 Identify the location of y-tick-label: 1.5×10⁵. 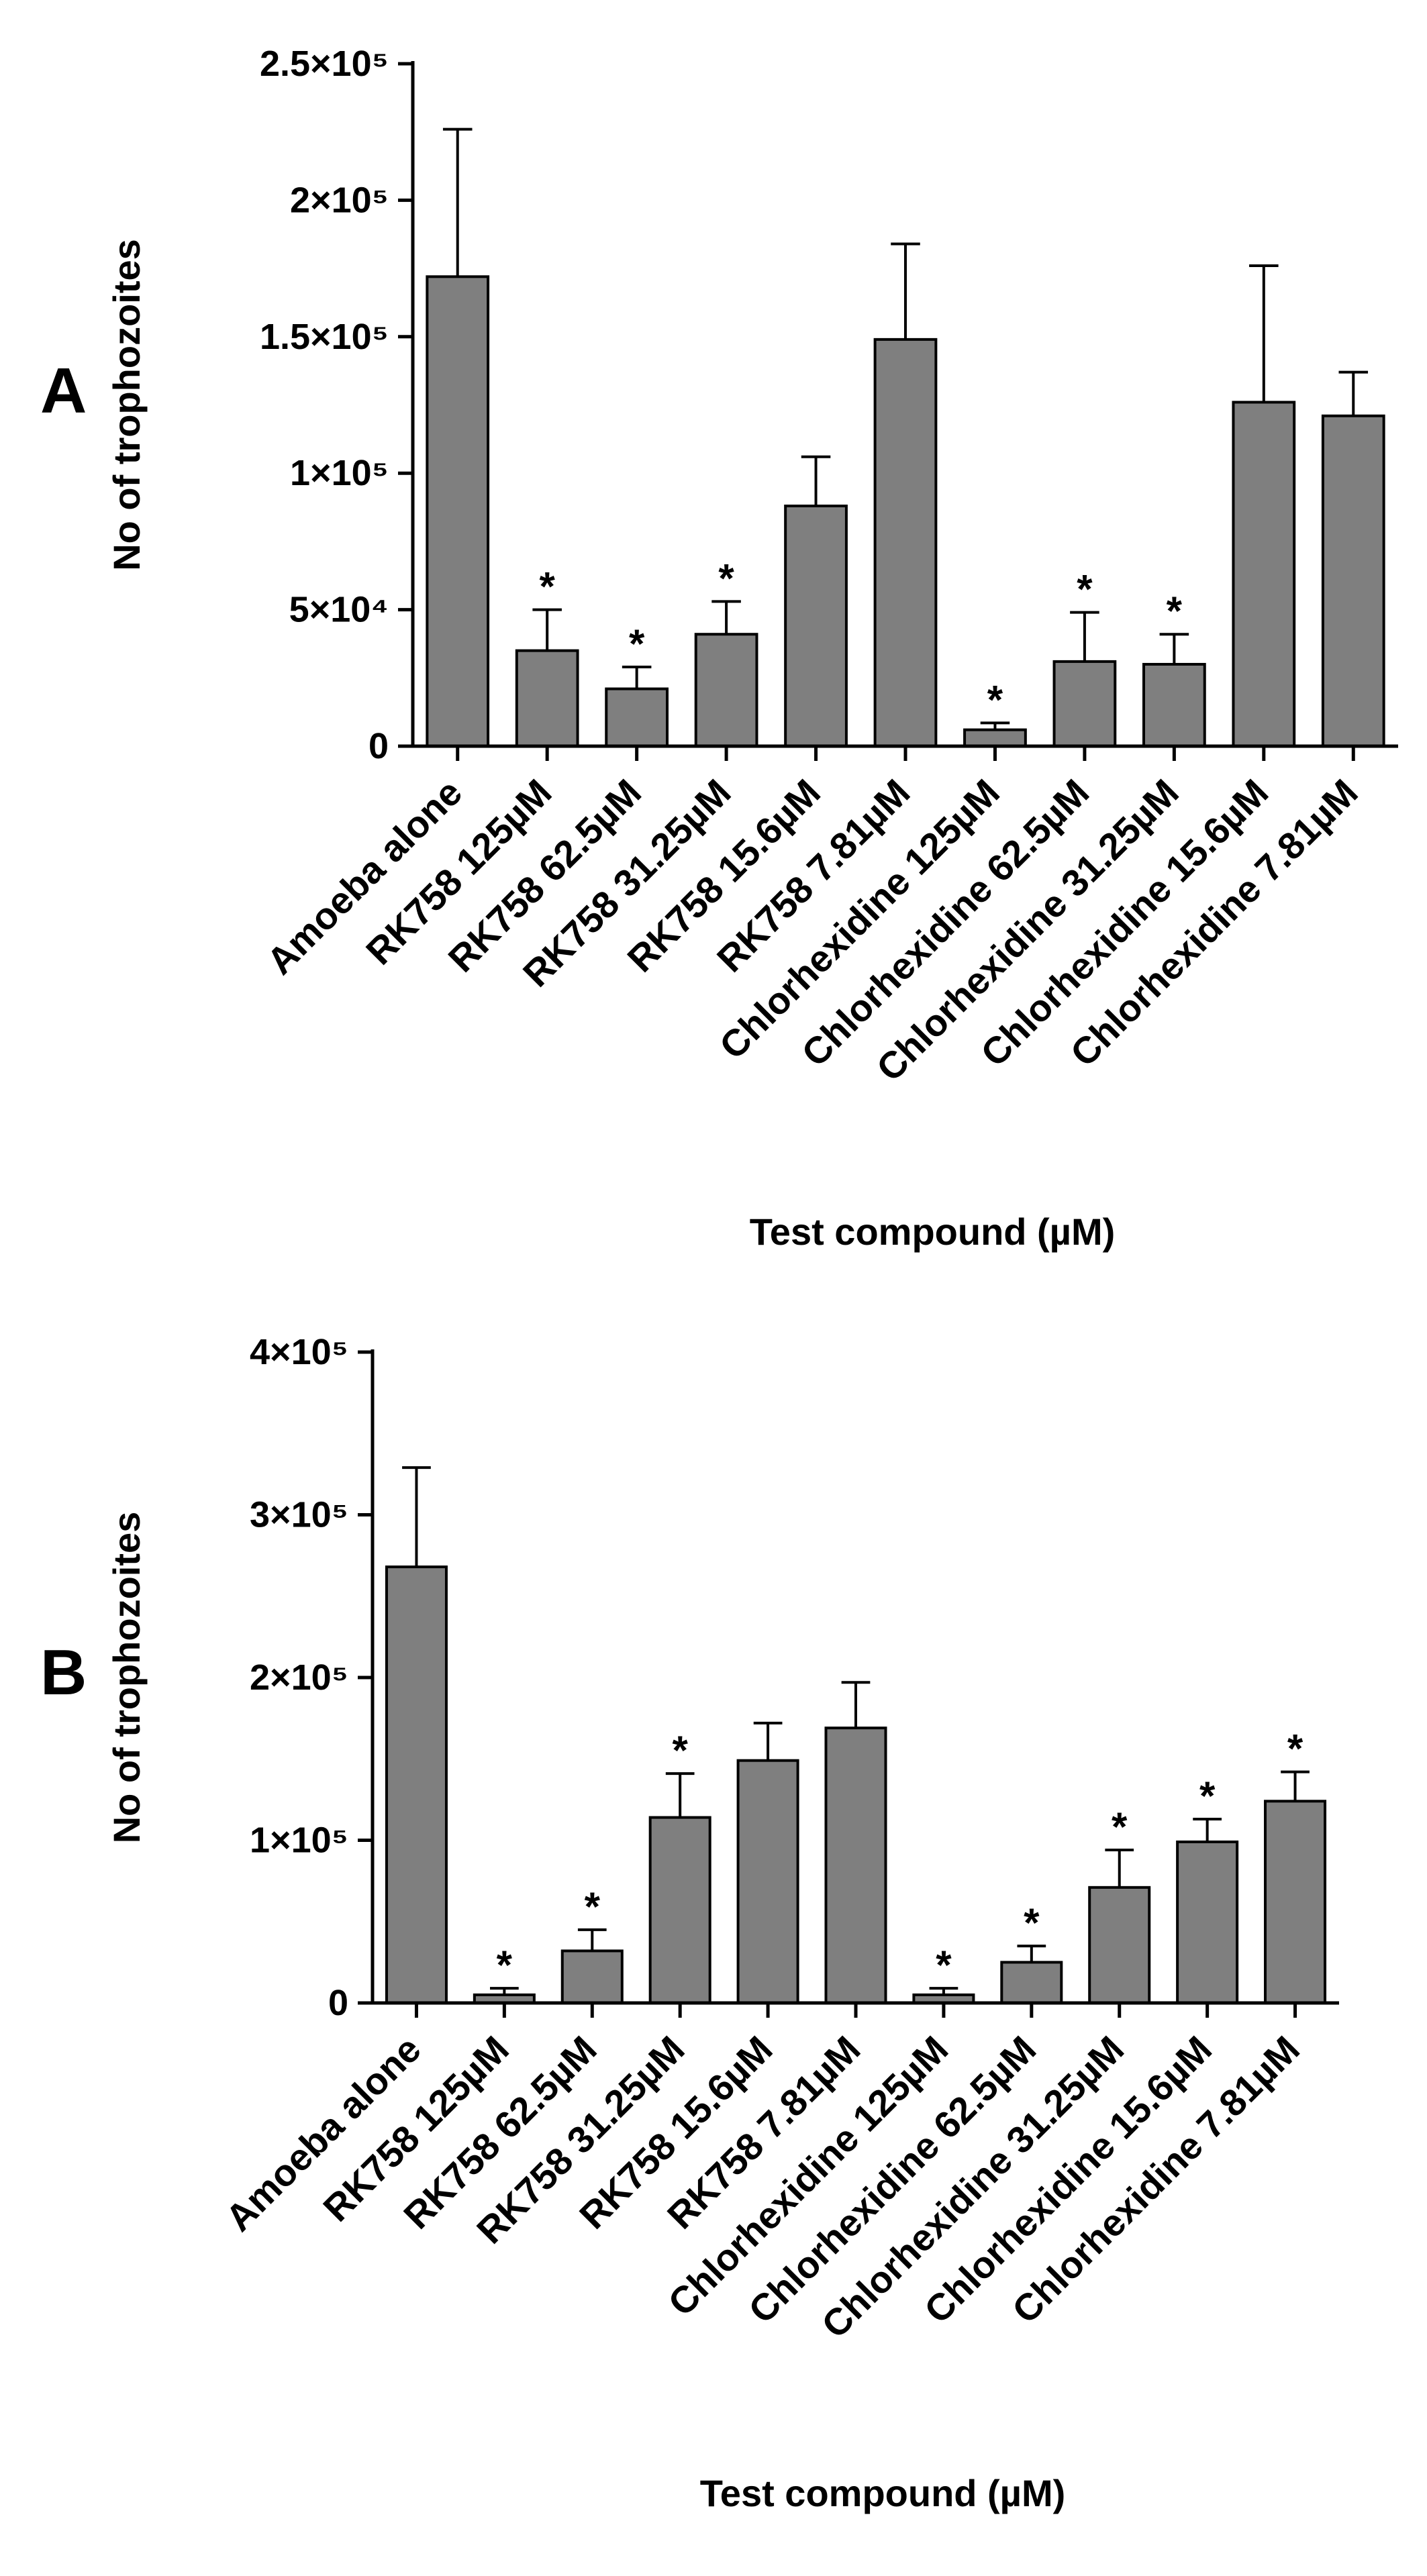
(324, 337).